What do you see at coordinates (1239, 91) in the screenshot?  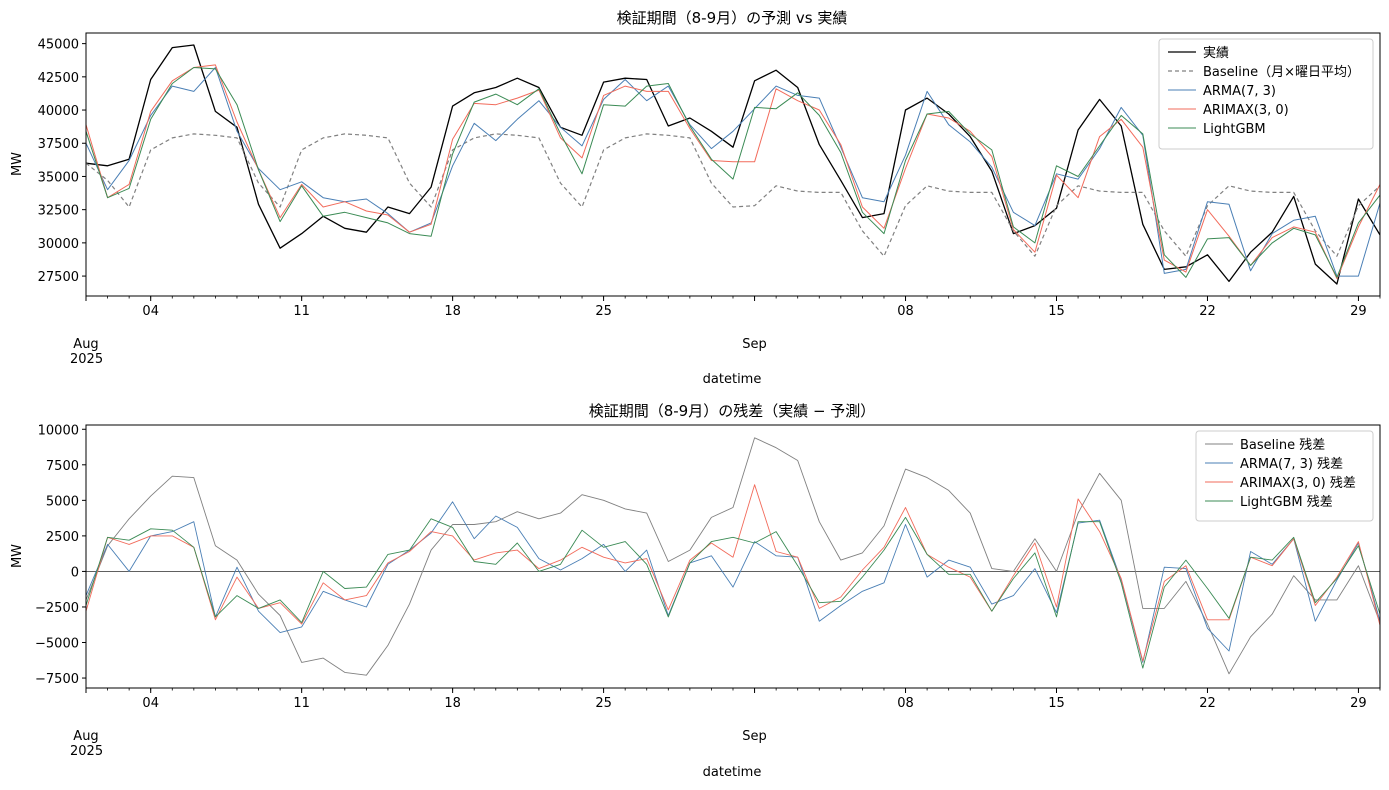 I see `legend-label: ARMA(7, 3)` at bounding box center [1239, 91].